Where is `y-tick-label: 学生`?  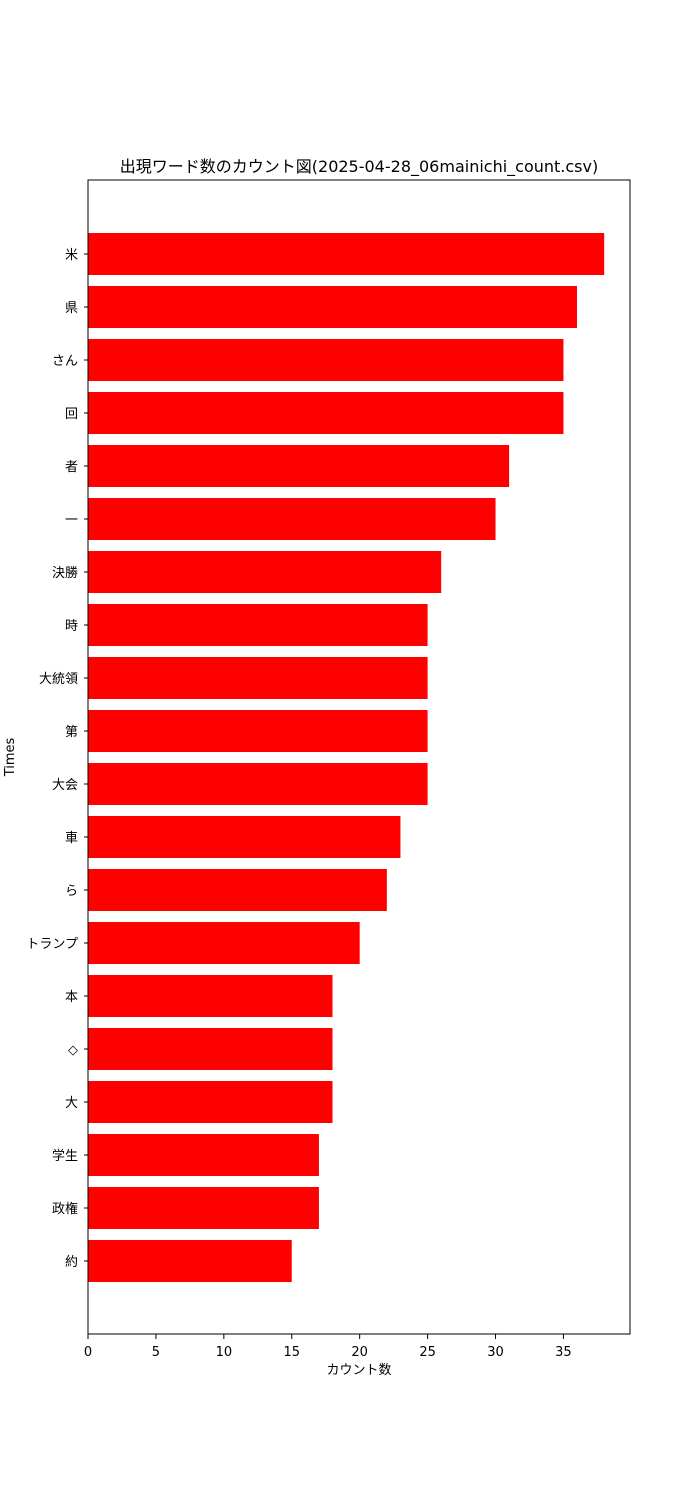
y-tick-label: 学生 is located at coordinates (65, 1156).